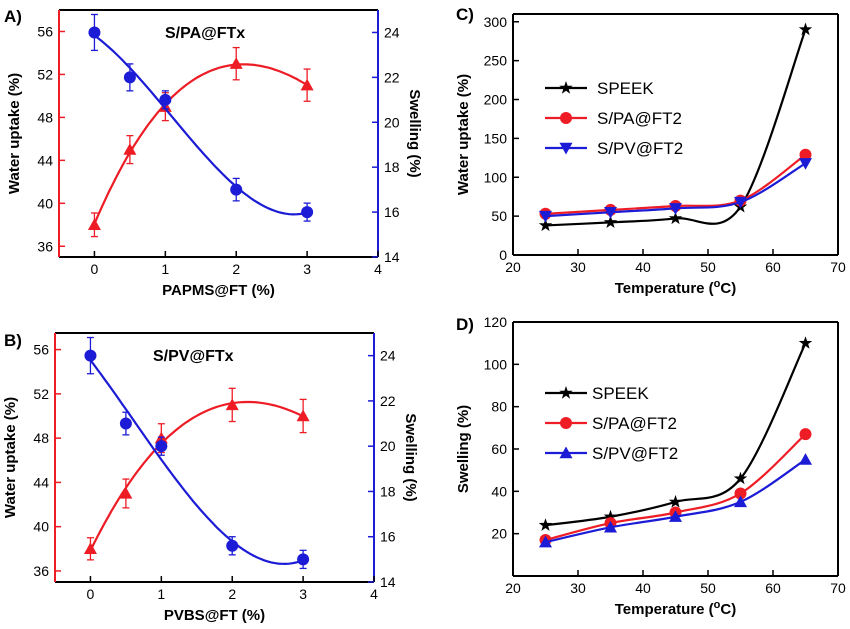 The width and height of the screenshot is (850, 629). What do you see at coordinates (496, 61) in the screenshot?
I see `y-tick-label: 250` at bounding box center [496, 61].